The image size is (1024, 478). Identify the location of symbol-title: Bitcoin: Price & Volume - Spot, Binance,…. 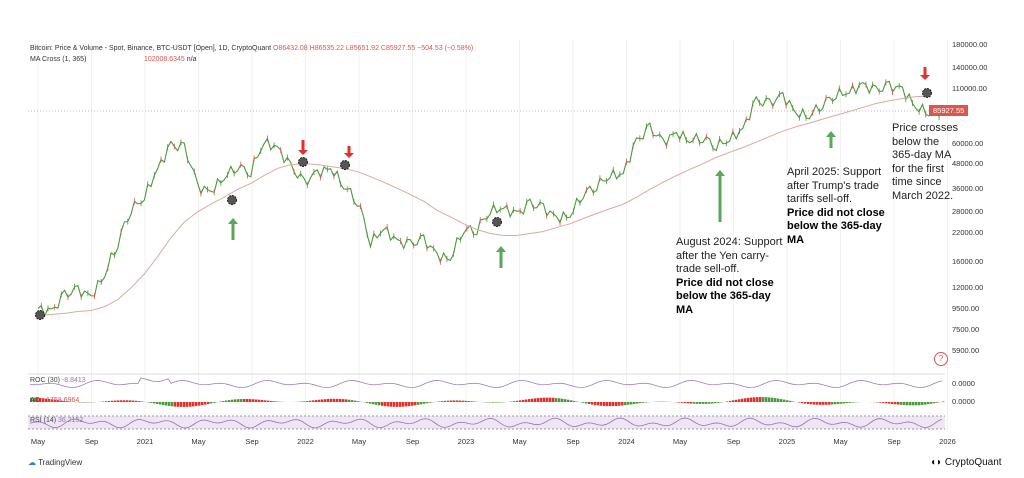
(151, 48).